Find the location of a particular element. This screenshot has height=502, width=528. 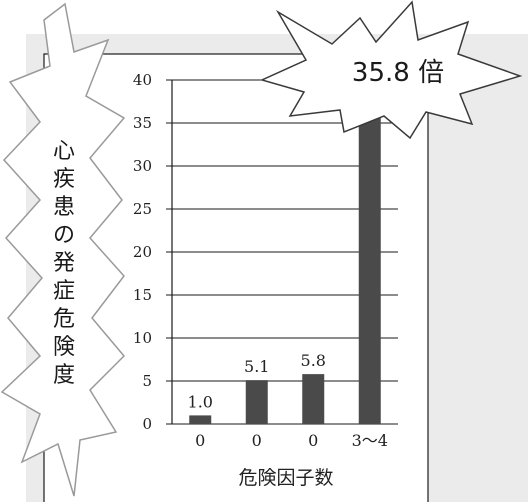

y-tick-labels: 0 5 10 15 20 25 30 35 40 is located at coordinates (142, 252).